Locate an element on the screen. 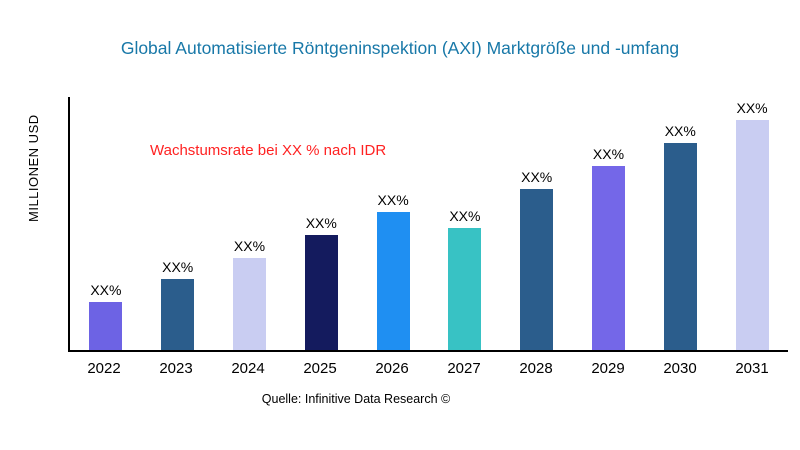 This screenshot has width=800, height=450. bar-slot-2028: XX% is located at coordinates (537, 223).